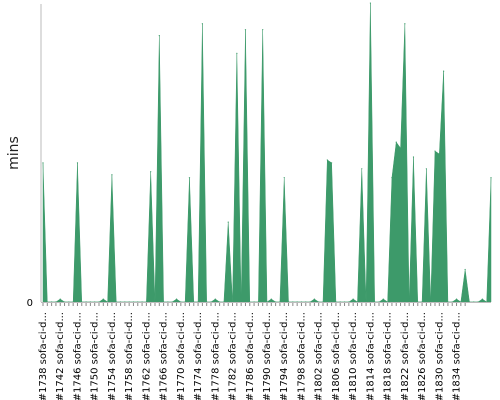 The height and width of the screenshot is (400, 500). What do you see at coordinates (34, 156) in the screenshot?
I see `y-axis: 0` at bounding box center [34, 156].